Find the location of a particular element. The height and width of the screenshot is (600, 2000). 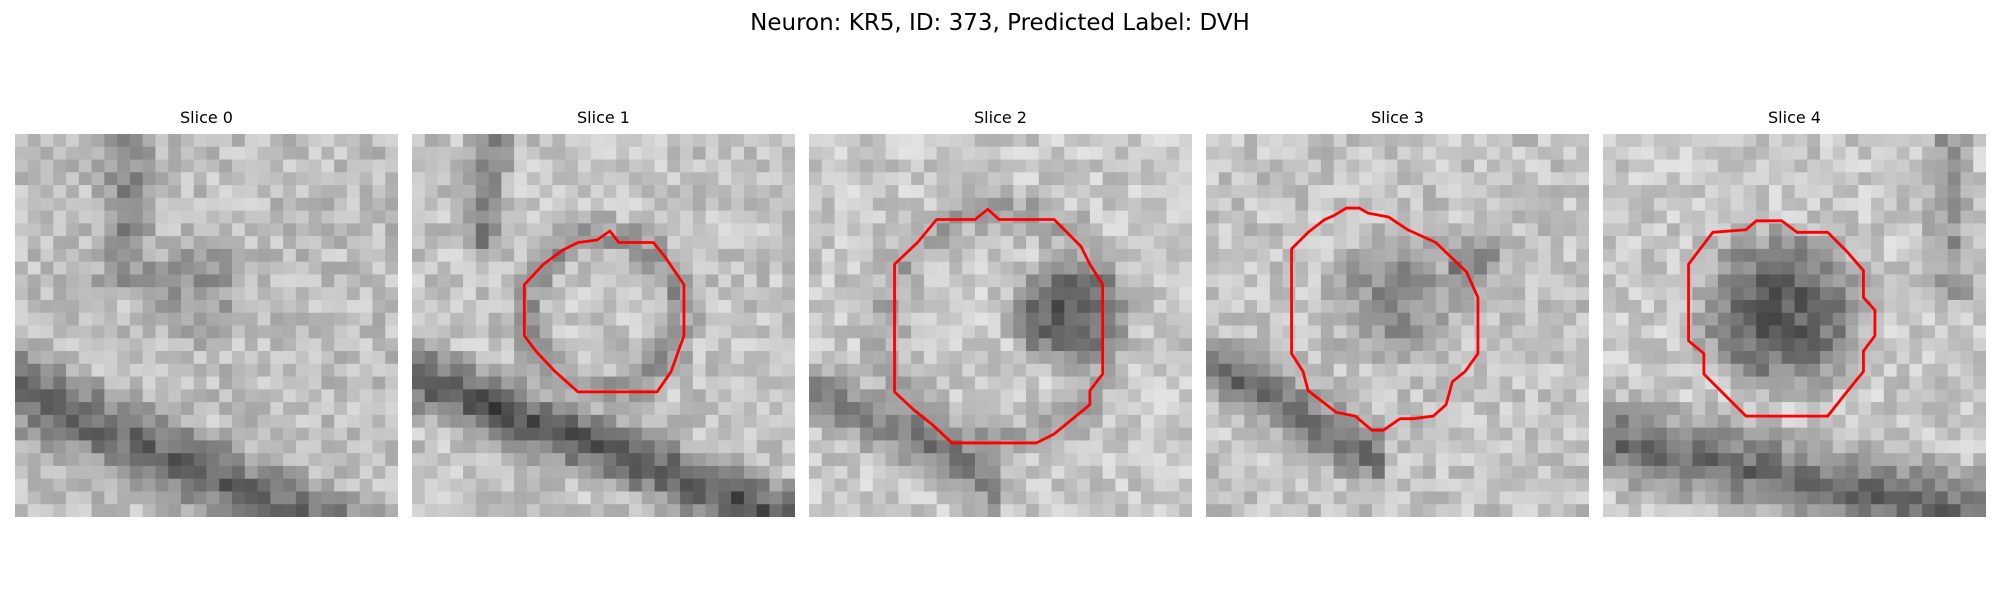

slice-panel-0: Slice 0 is located at coordinates (206, 312).